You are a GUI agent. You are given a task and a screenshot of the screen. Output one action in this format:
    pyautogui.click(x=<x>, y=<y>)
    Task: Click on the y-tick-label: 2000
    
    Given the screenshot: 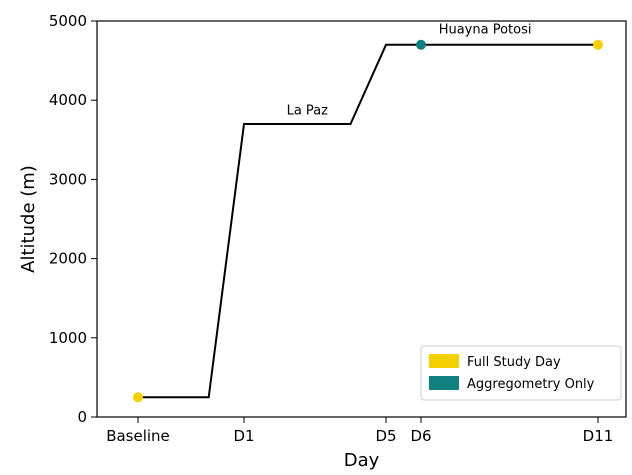 What is the action you would take?
    pyautogui.click(x=68, y=259)
    